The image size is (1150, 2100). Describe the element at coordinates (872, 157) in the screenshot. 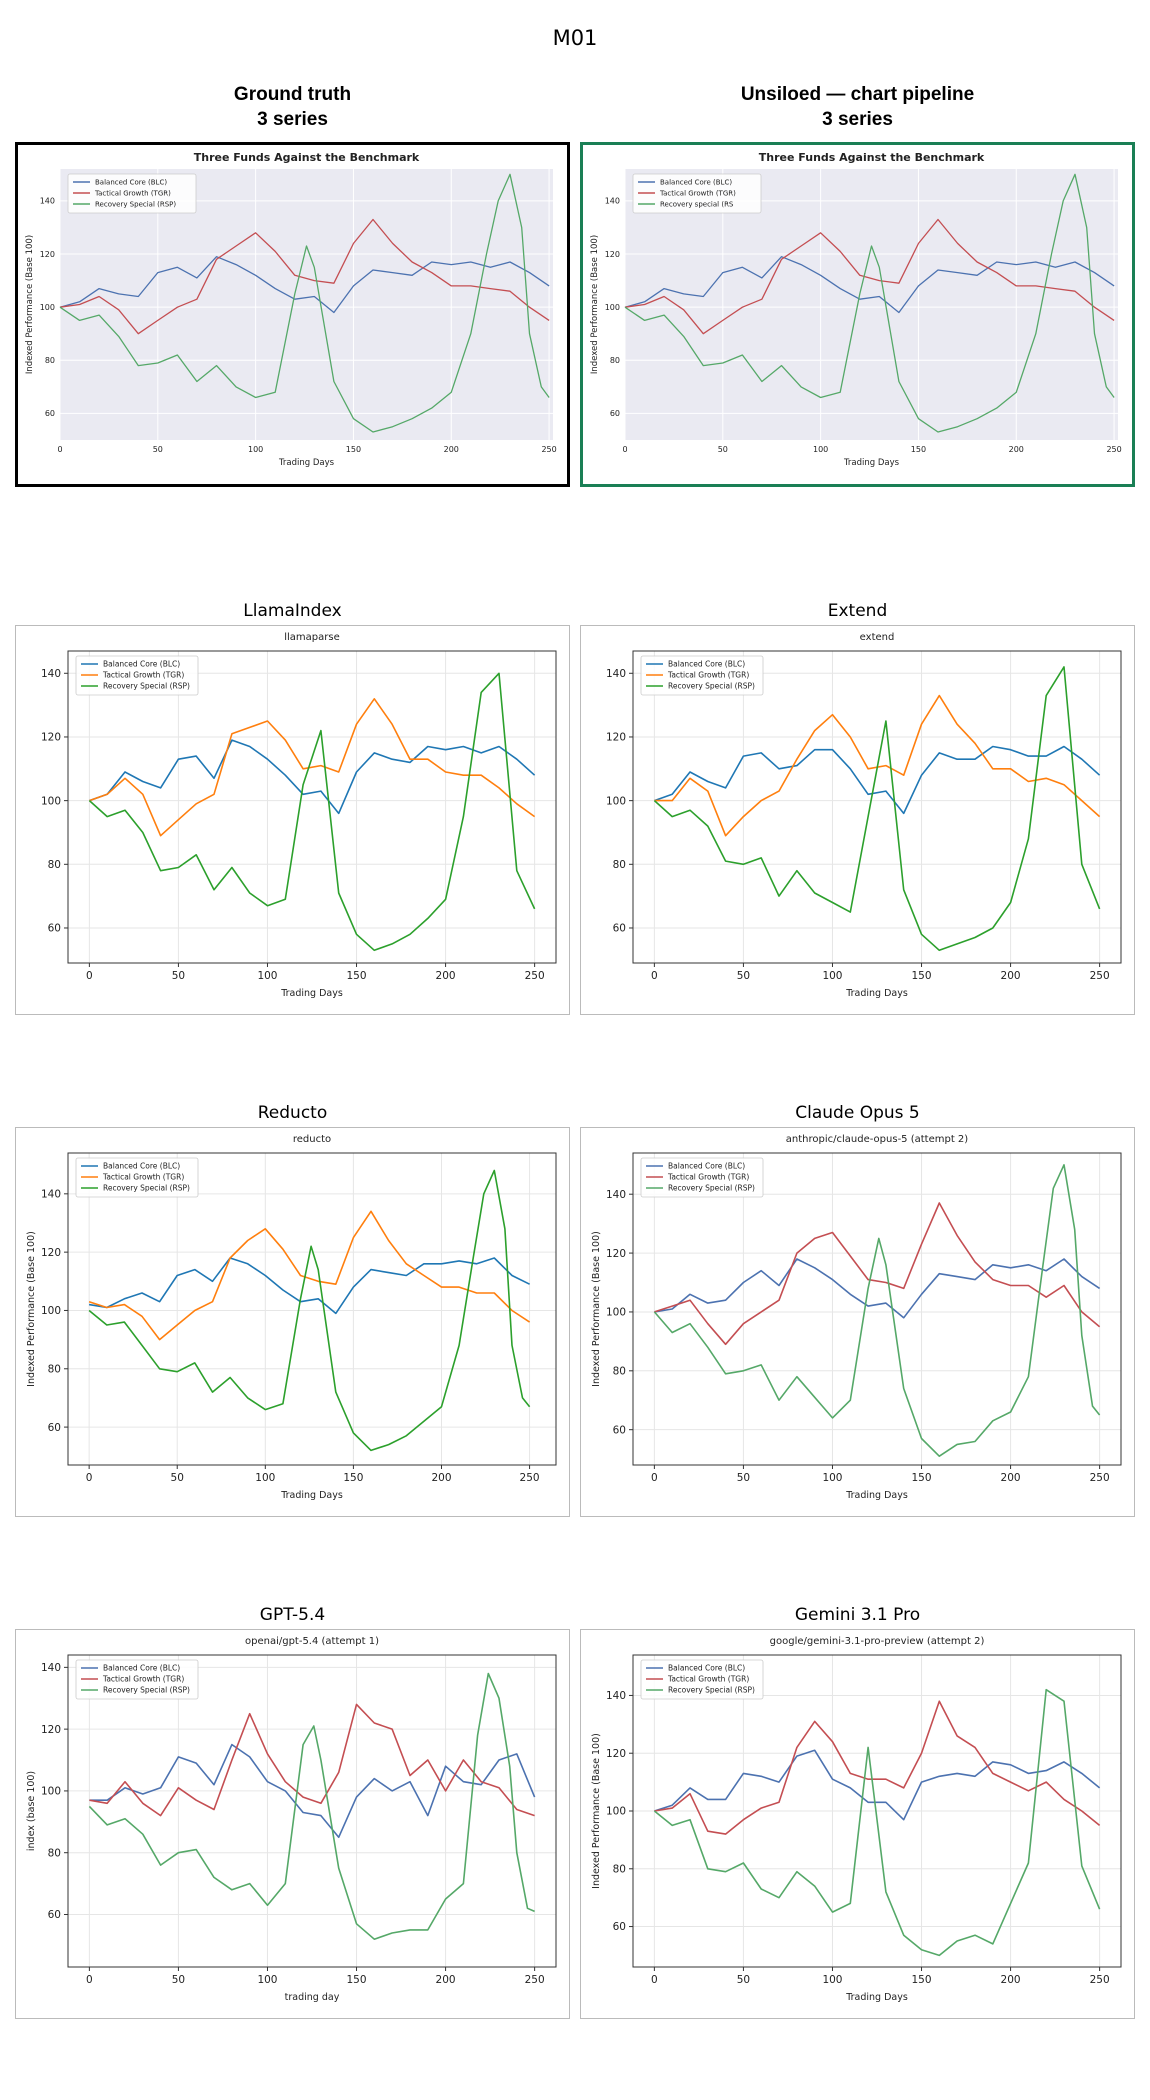

I see `chart-title: Three Funds Against the Benchmark` at that location.